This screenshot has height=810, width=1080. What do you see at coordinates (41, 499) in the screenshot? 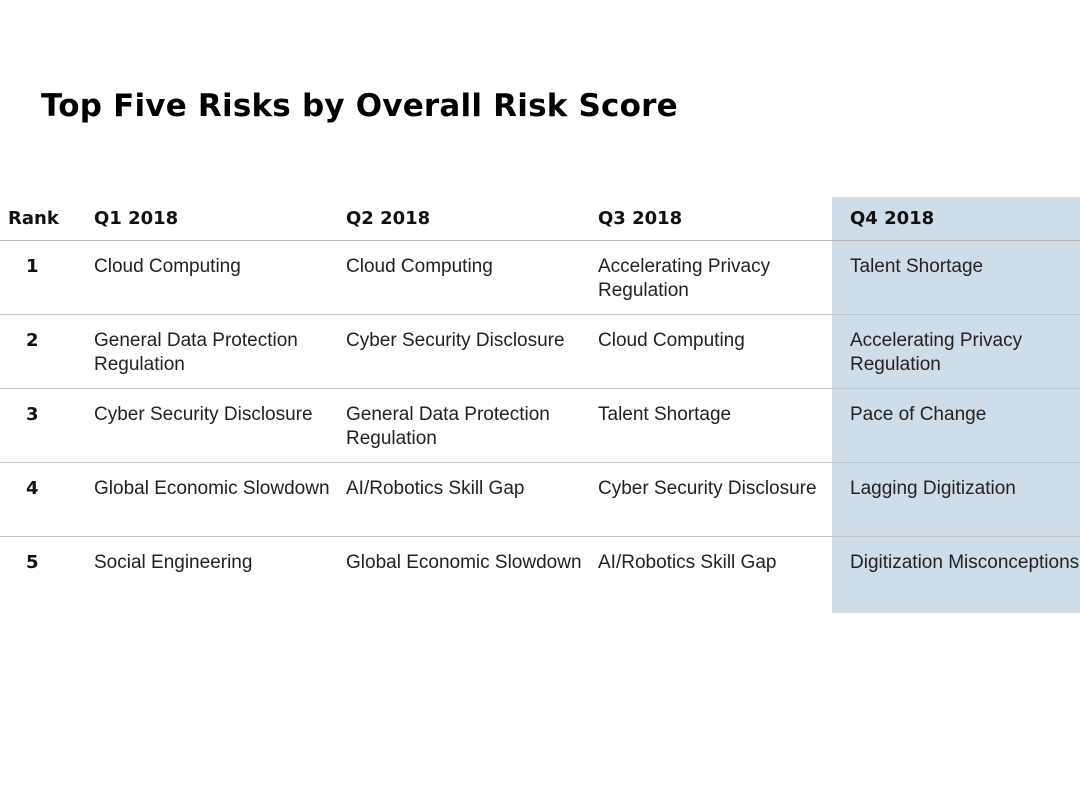
I see `rank-cell: 4` at bounding box center [41, 499].